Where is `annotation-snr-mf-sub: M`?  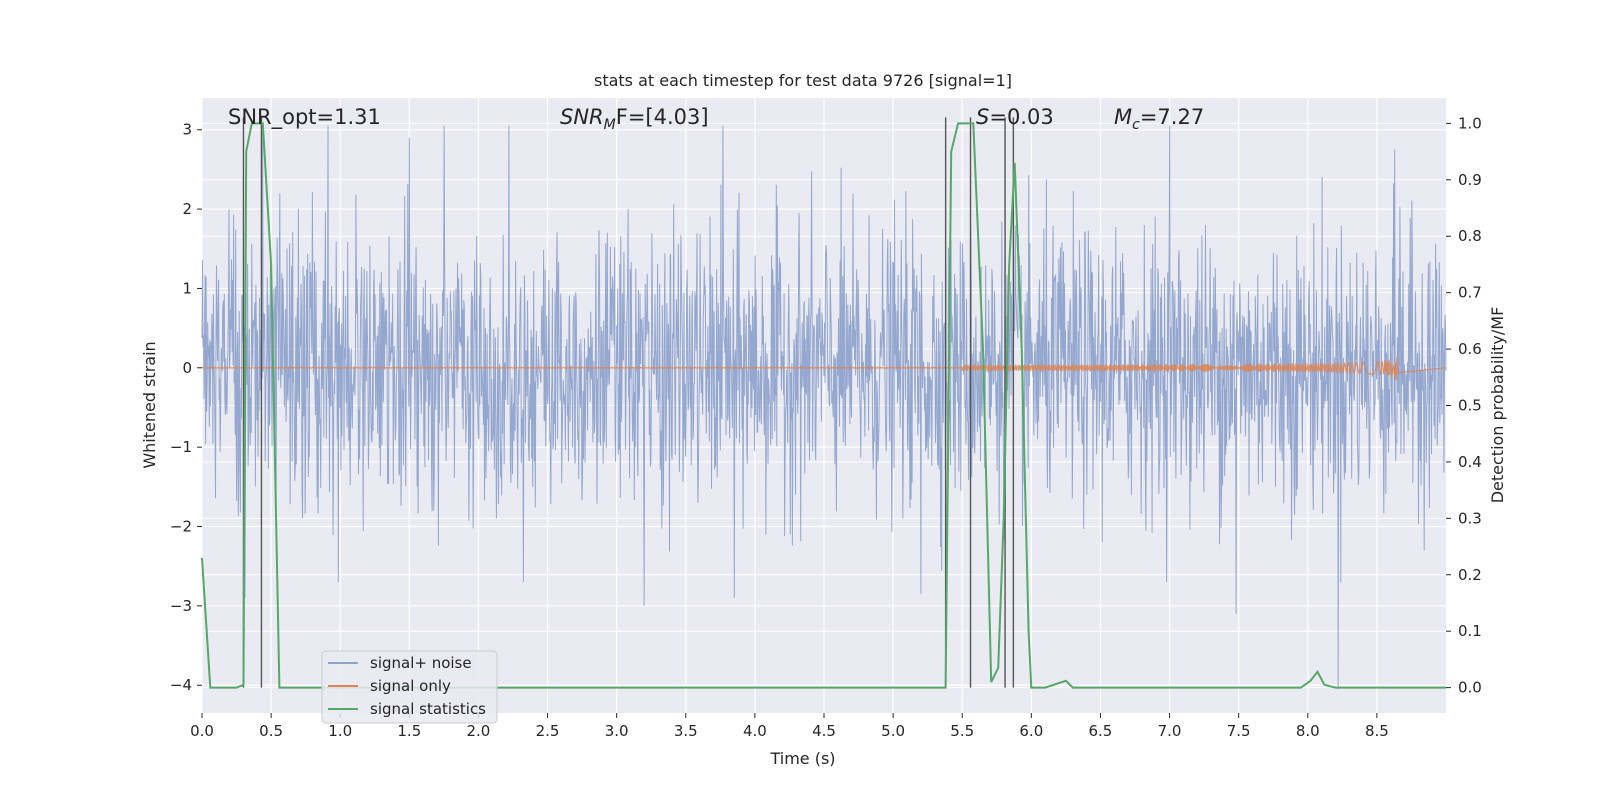
annotation-snr-mf-sub: M is located at coordinates (610, 125).